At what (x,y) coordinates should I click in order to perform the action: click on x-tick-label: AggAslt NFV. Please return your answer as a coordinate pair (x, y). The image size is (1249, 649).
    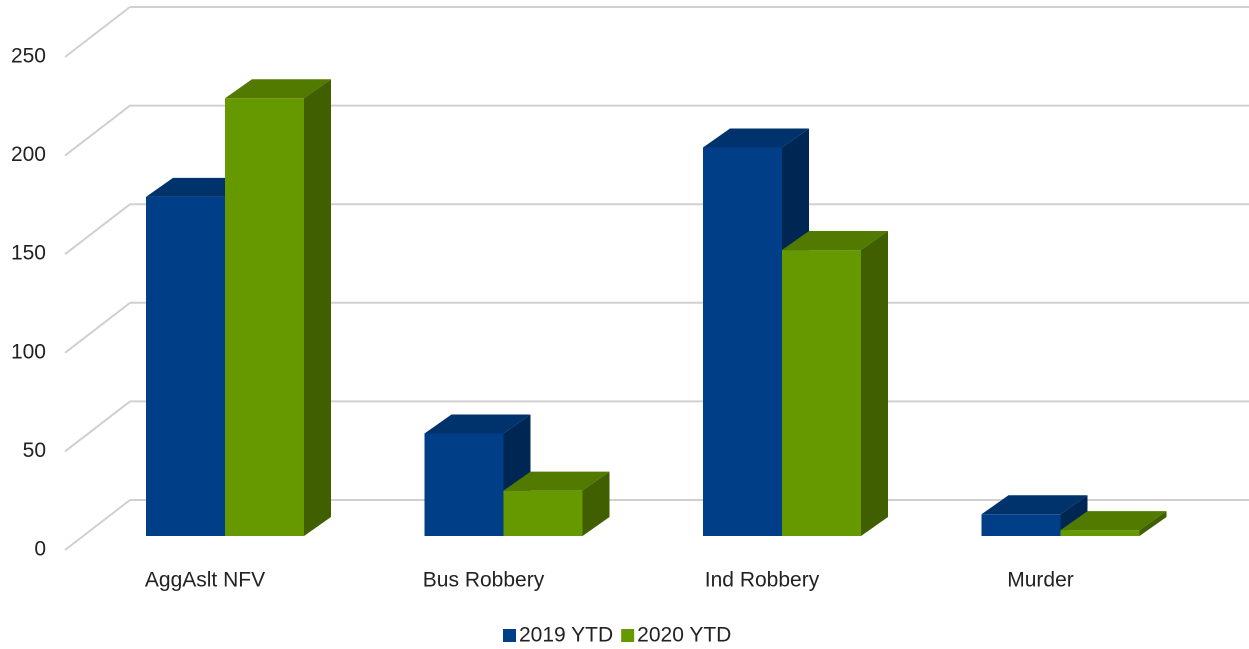
    Looking at the image, I should click on (205, 580).